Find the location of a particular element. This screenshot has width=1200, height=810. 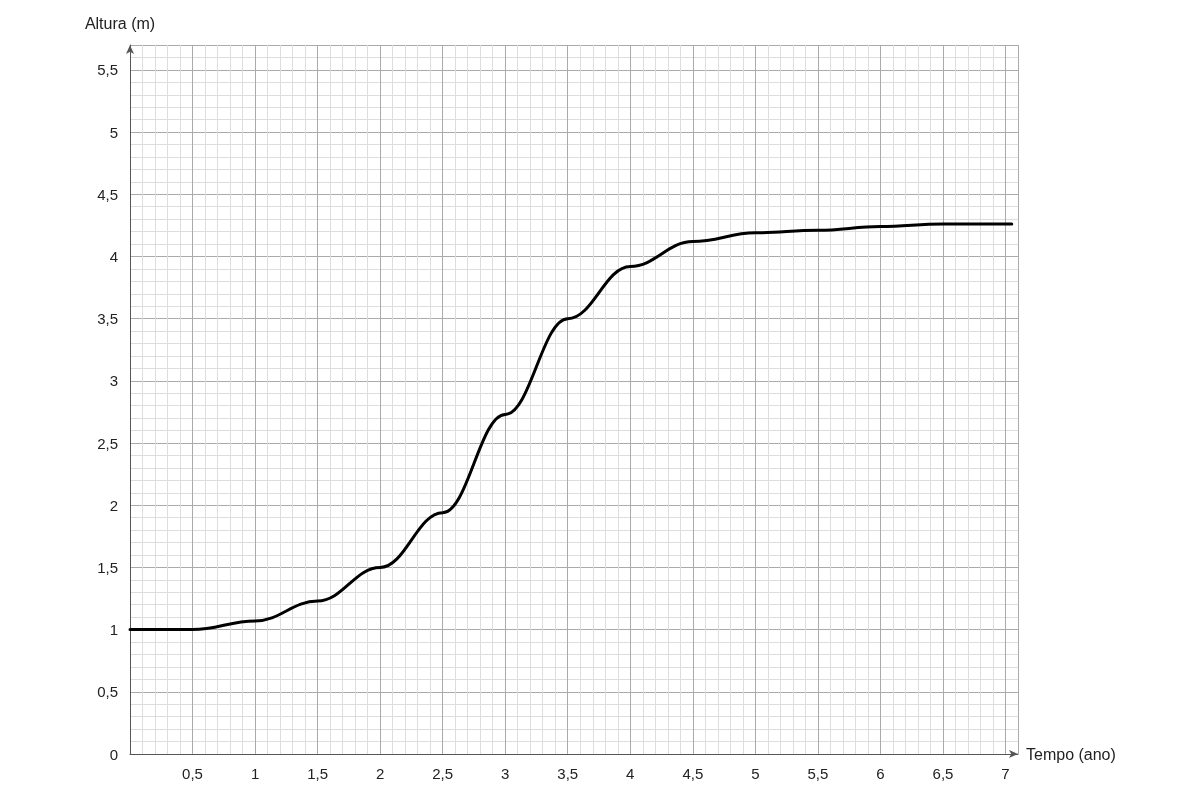

x-tick-label: 1 is located at coordinates (255, 773).